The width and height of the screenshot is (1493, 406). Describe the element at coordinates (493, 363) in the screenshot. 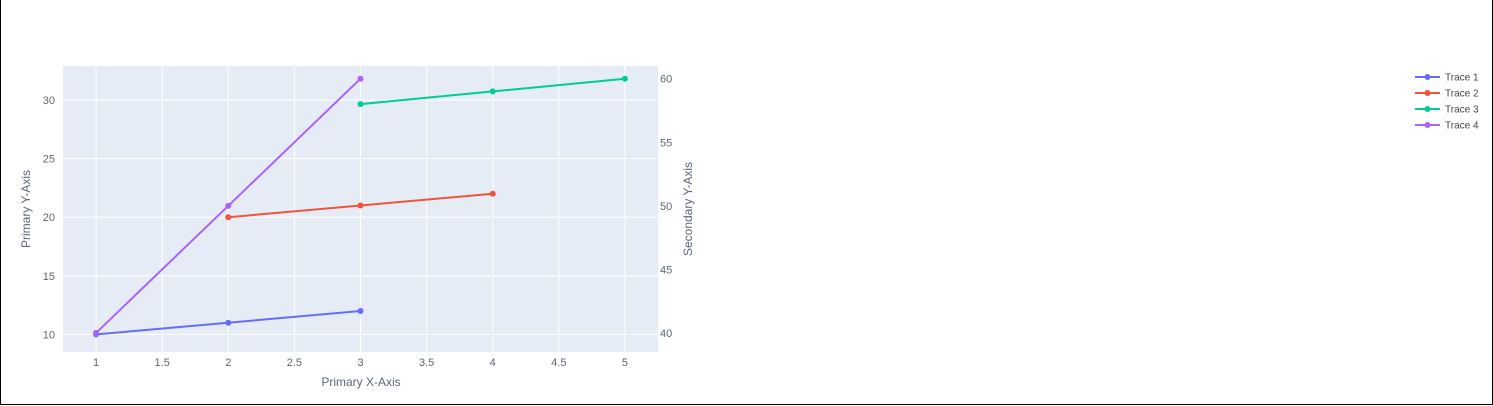

I see `x-tick-label: 4` at that location.